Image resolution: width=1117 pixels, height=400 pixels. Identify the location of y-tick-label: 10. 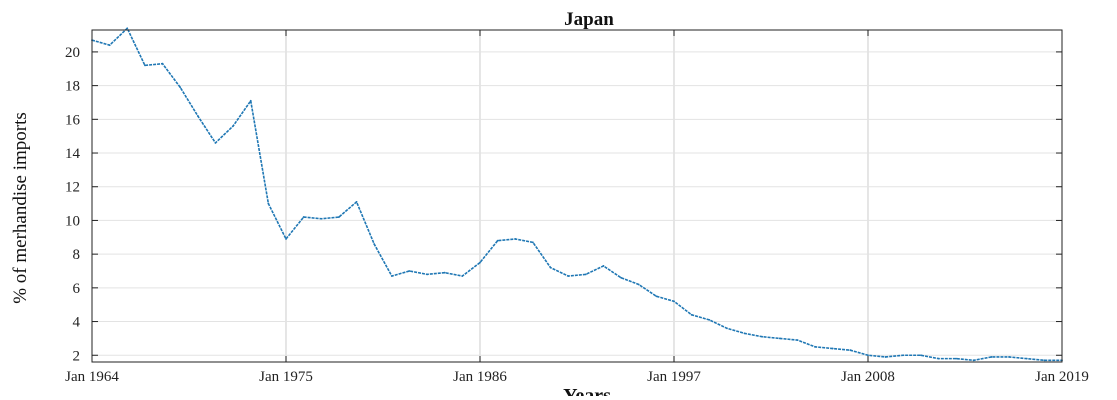
(72, 221).